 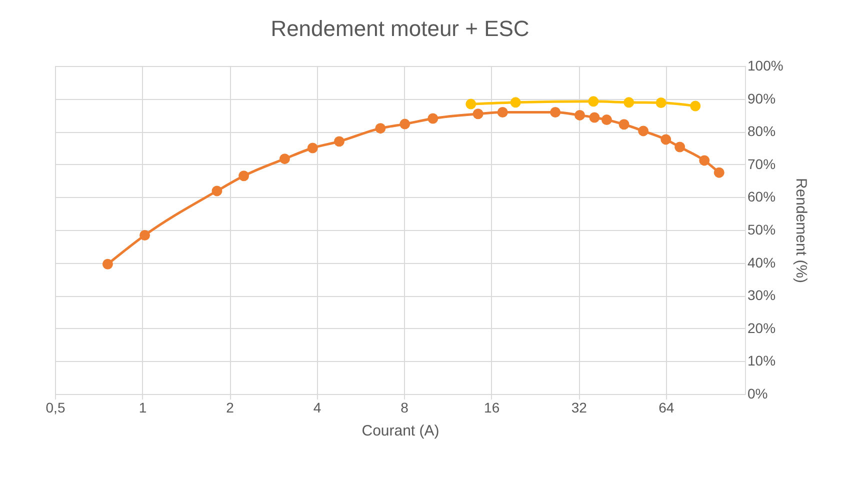 I want to click on y-tick-label: 50%, so click(x=762, y=230).